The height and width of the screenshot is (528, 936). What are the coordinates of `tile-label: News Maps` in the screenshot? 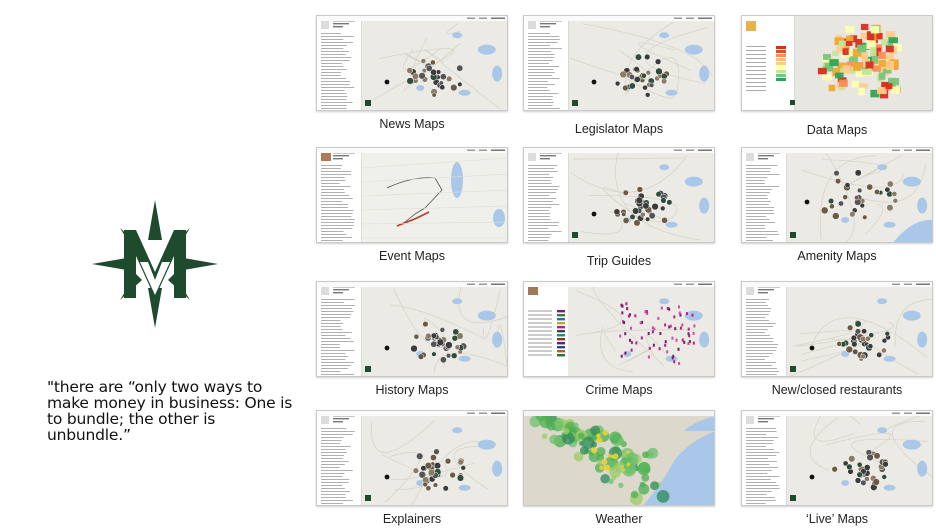 It's located at (412, 124).